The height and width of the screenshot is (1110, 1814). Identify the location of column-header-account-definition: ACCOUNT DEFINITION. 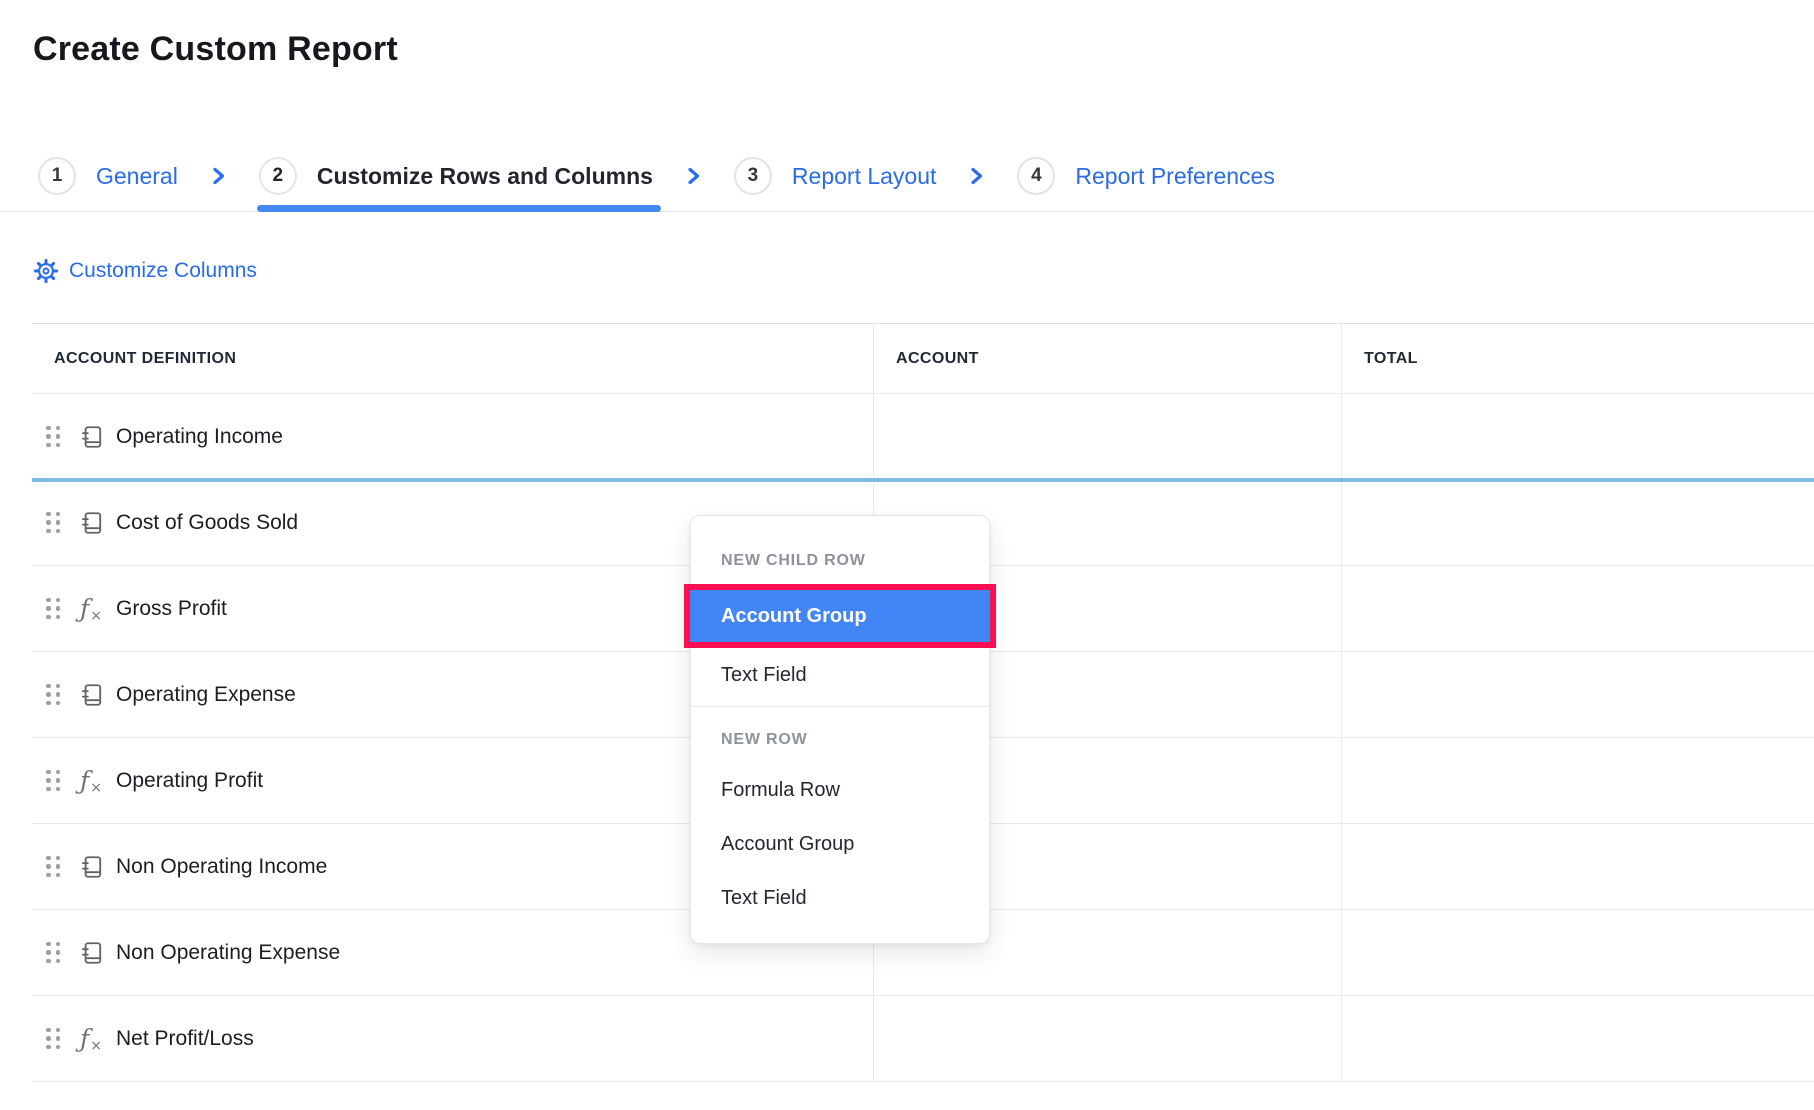
(145, 358).